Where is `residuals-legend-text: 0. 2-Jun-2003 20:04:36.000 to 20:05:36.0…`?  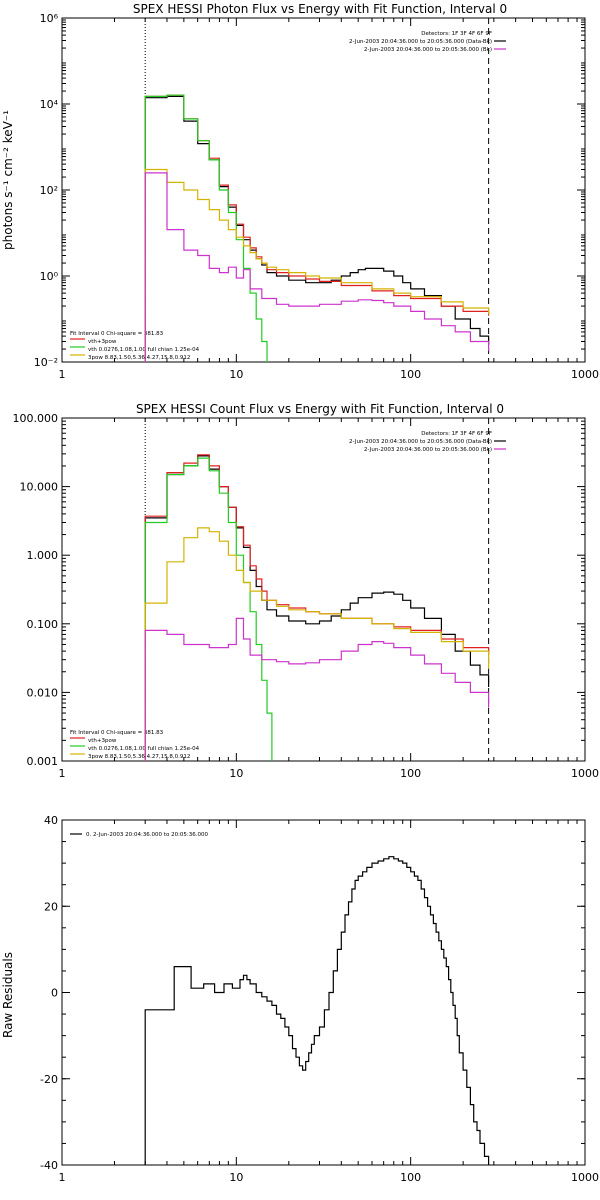
residuals-legend-text: 0. 2-Jun-2003 20:04:36.000 to 20:05:36.0… is located at coordinates (147, 835).